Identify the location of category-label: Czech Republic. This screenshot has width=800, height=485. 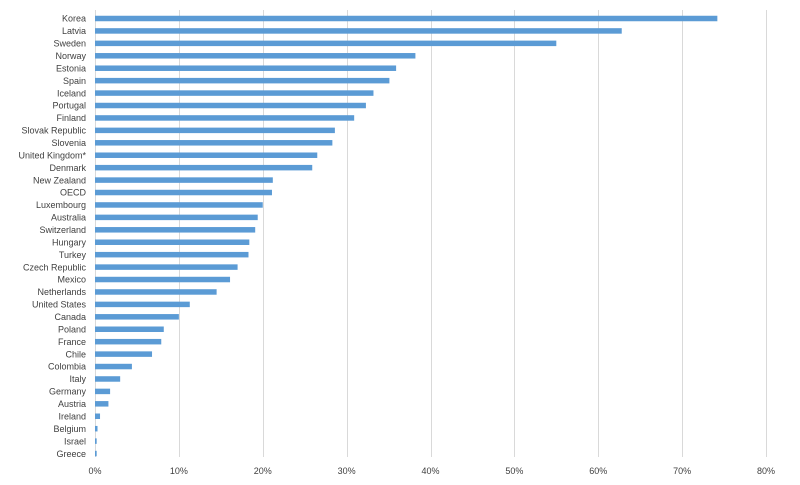
(55, 267).